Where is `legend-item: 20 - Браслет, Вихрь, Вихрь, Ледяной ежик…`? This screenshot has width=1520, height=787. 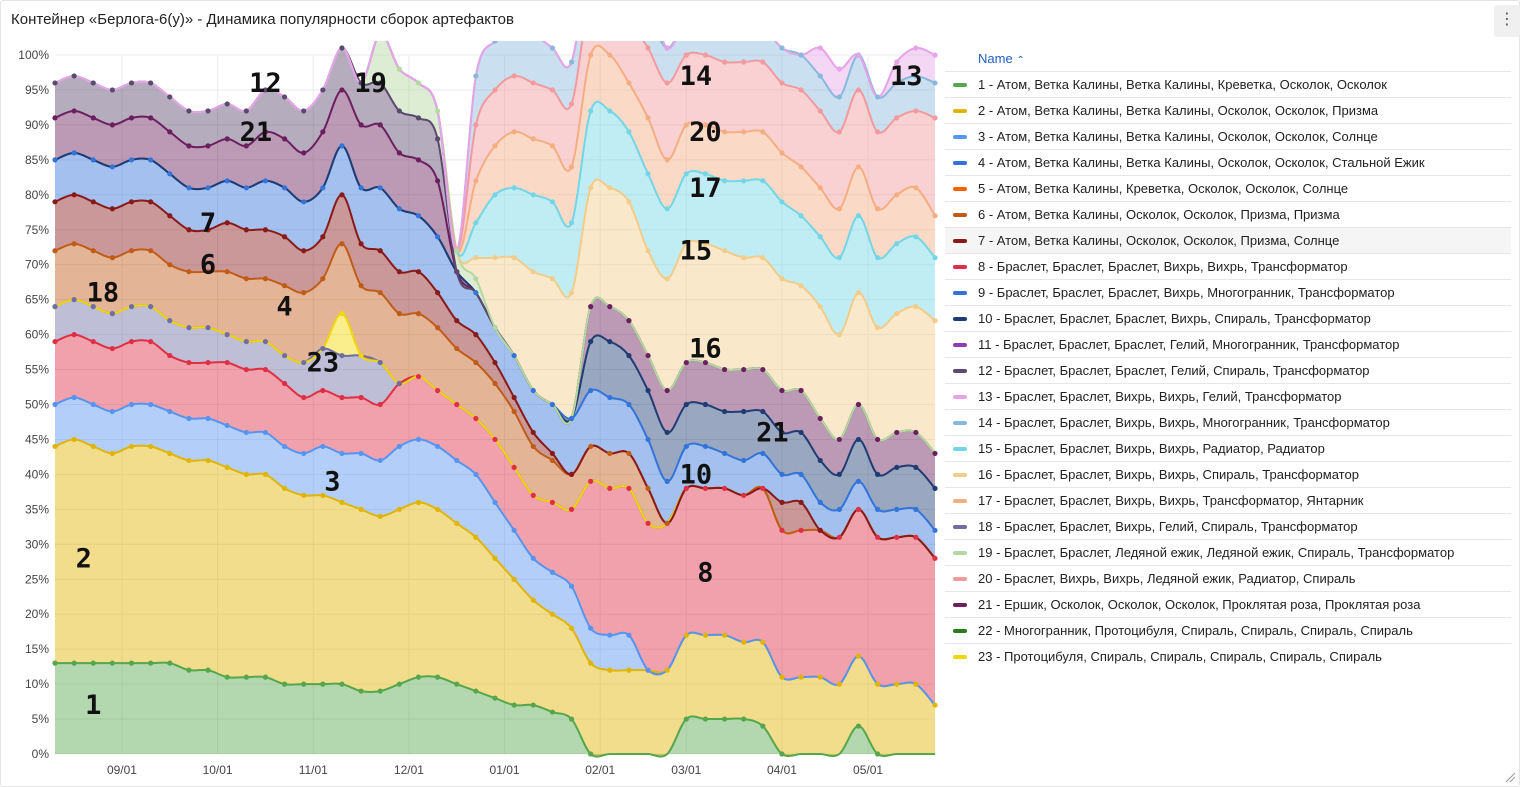
legend-item: 20 - Браслет, Вихрь, Вихрь, Ледяной ежик… is located at coordinates (1228, 578).